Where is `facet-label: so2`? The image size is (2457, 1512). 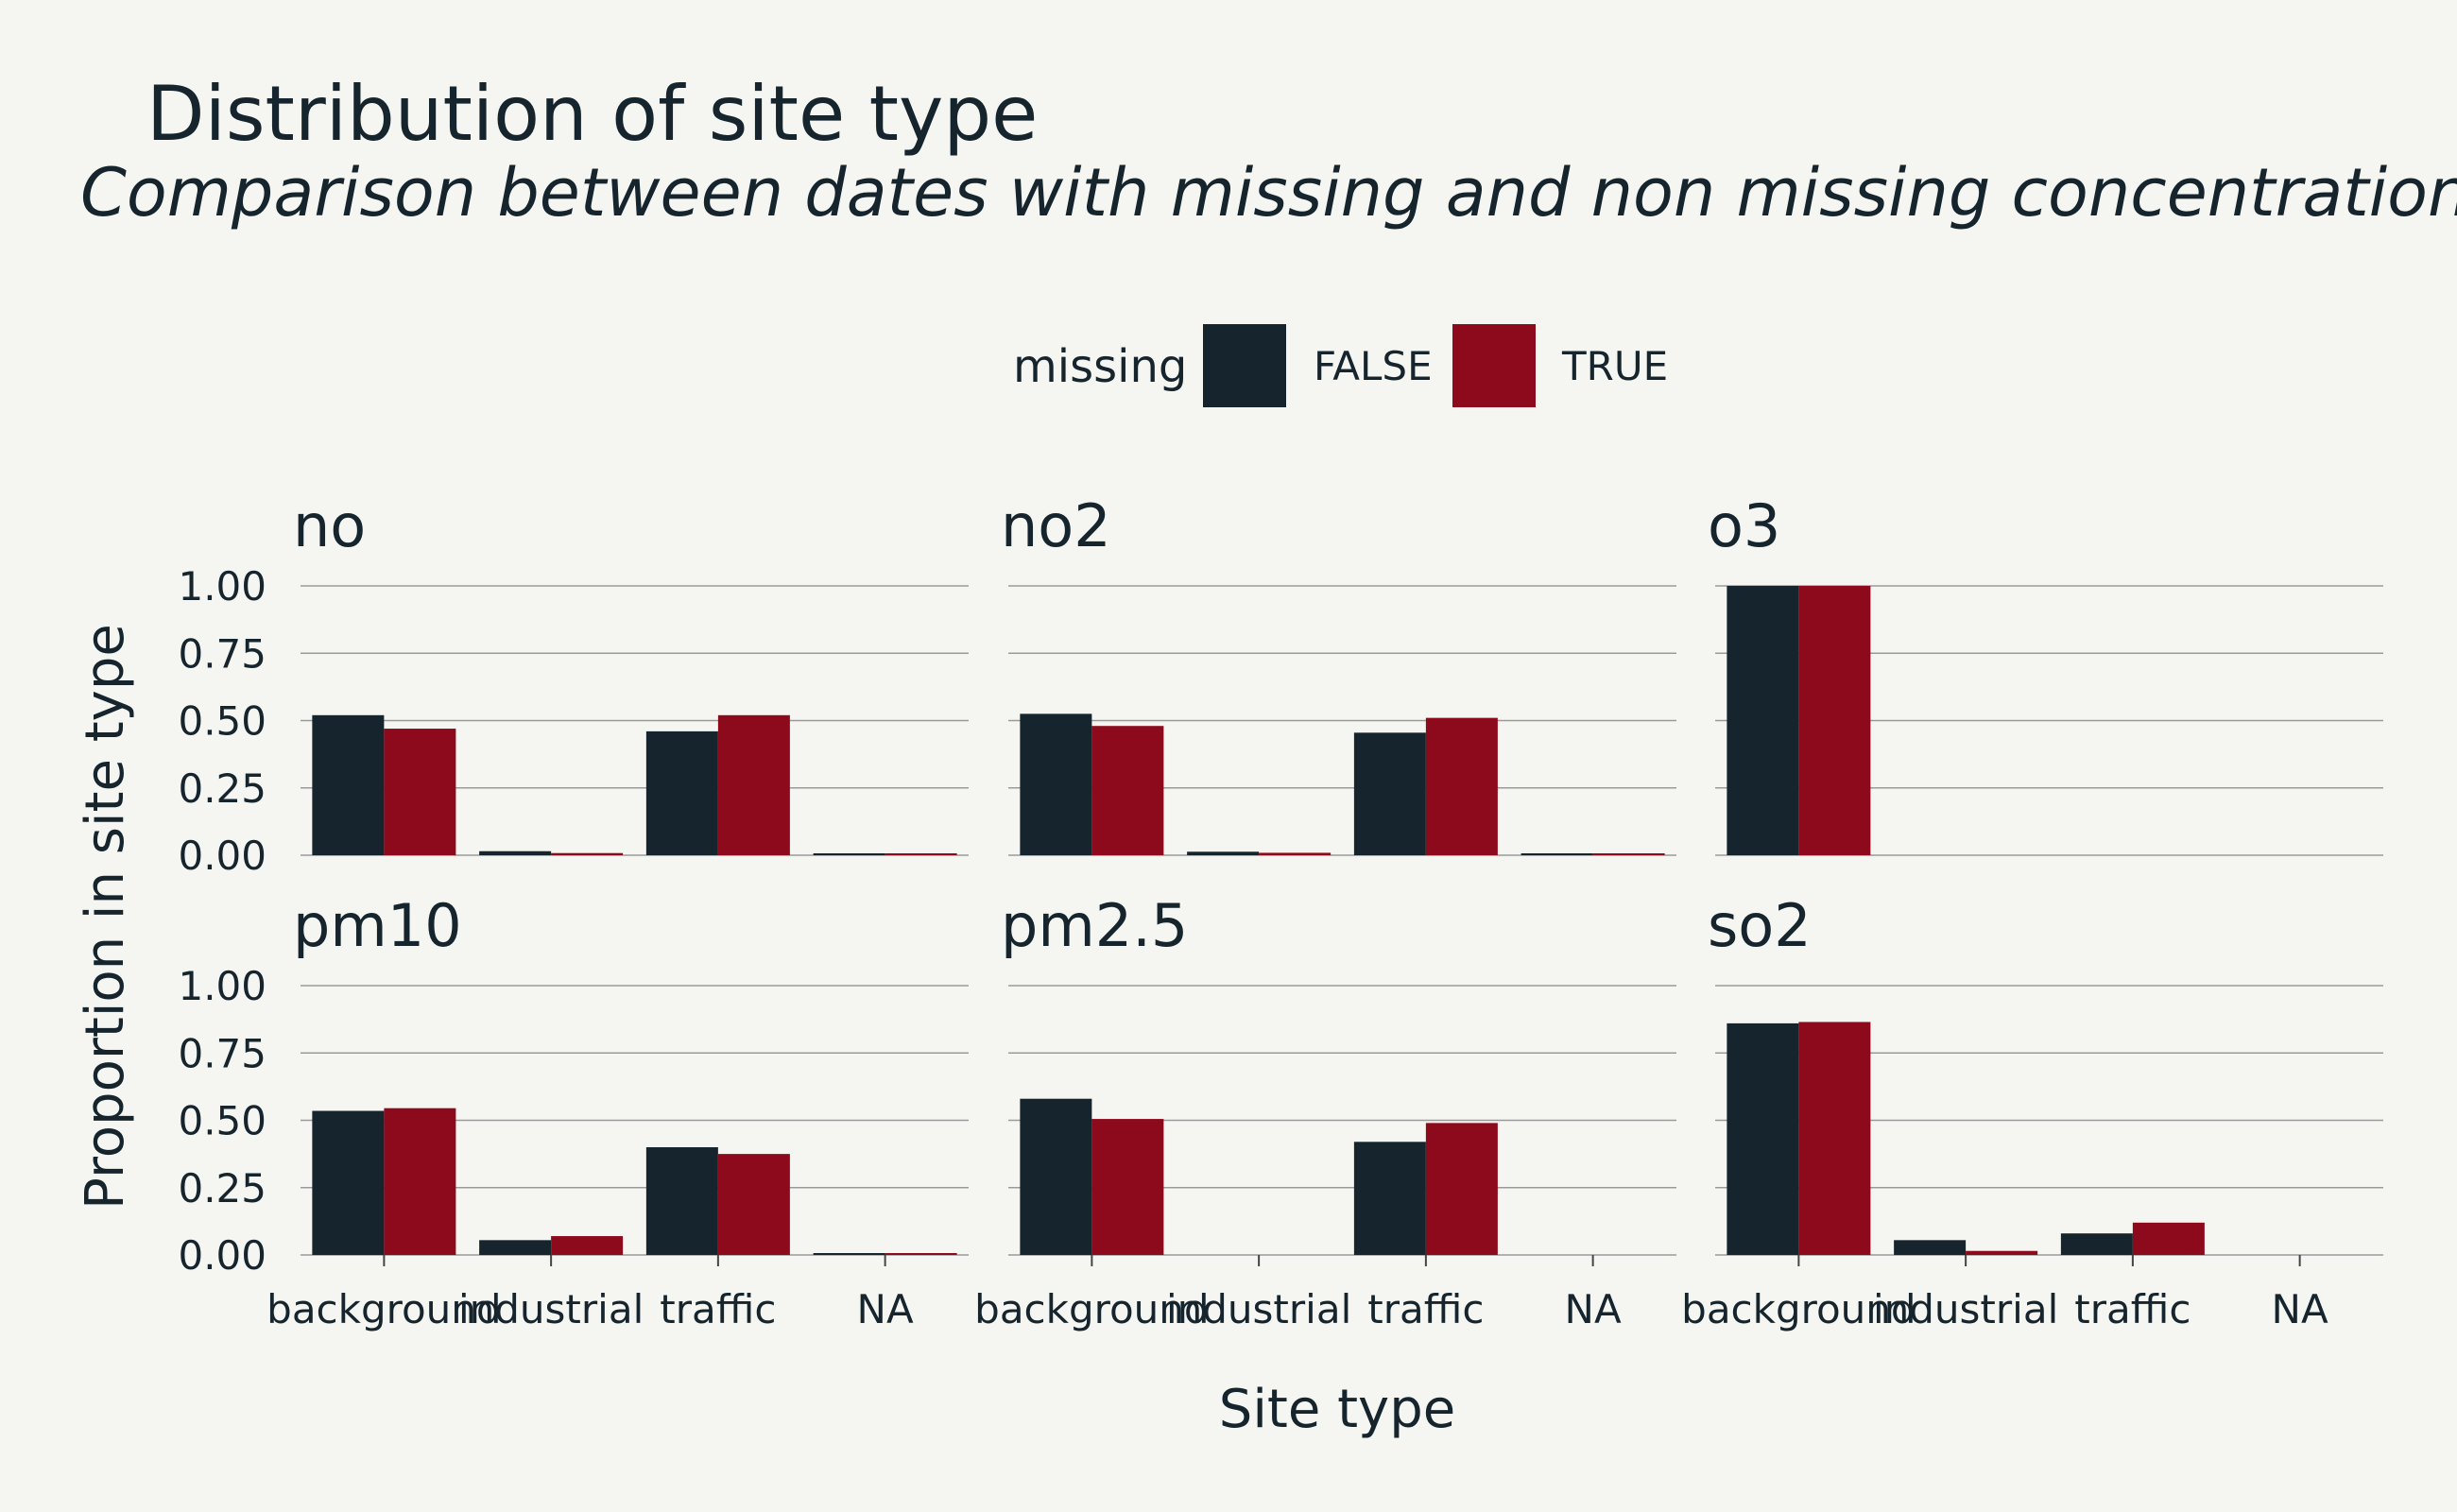
facet-label: so2 is located at coordinates (1760, 925).